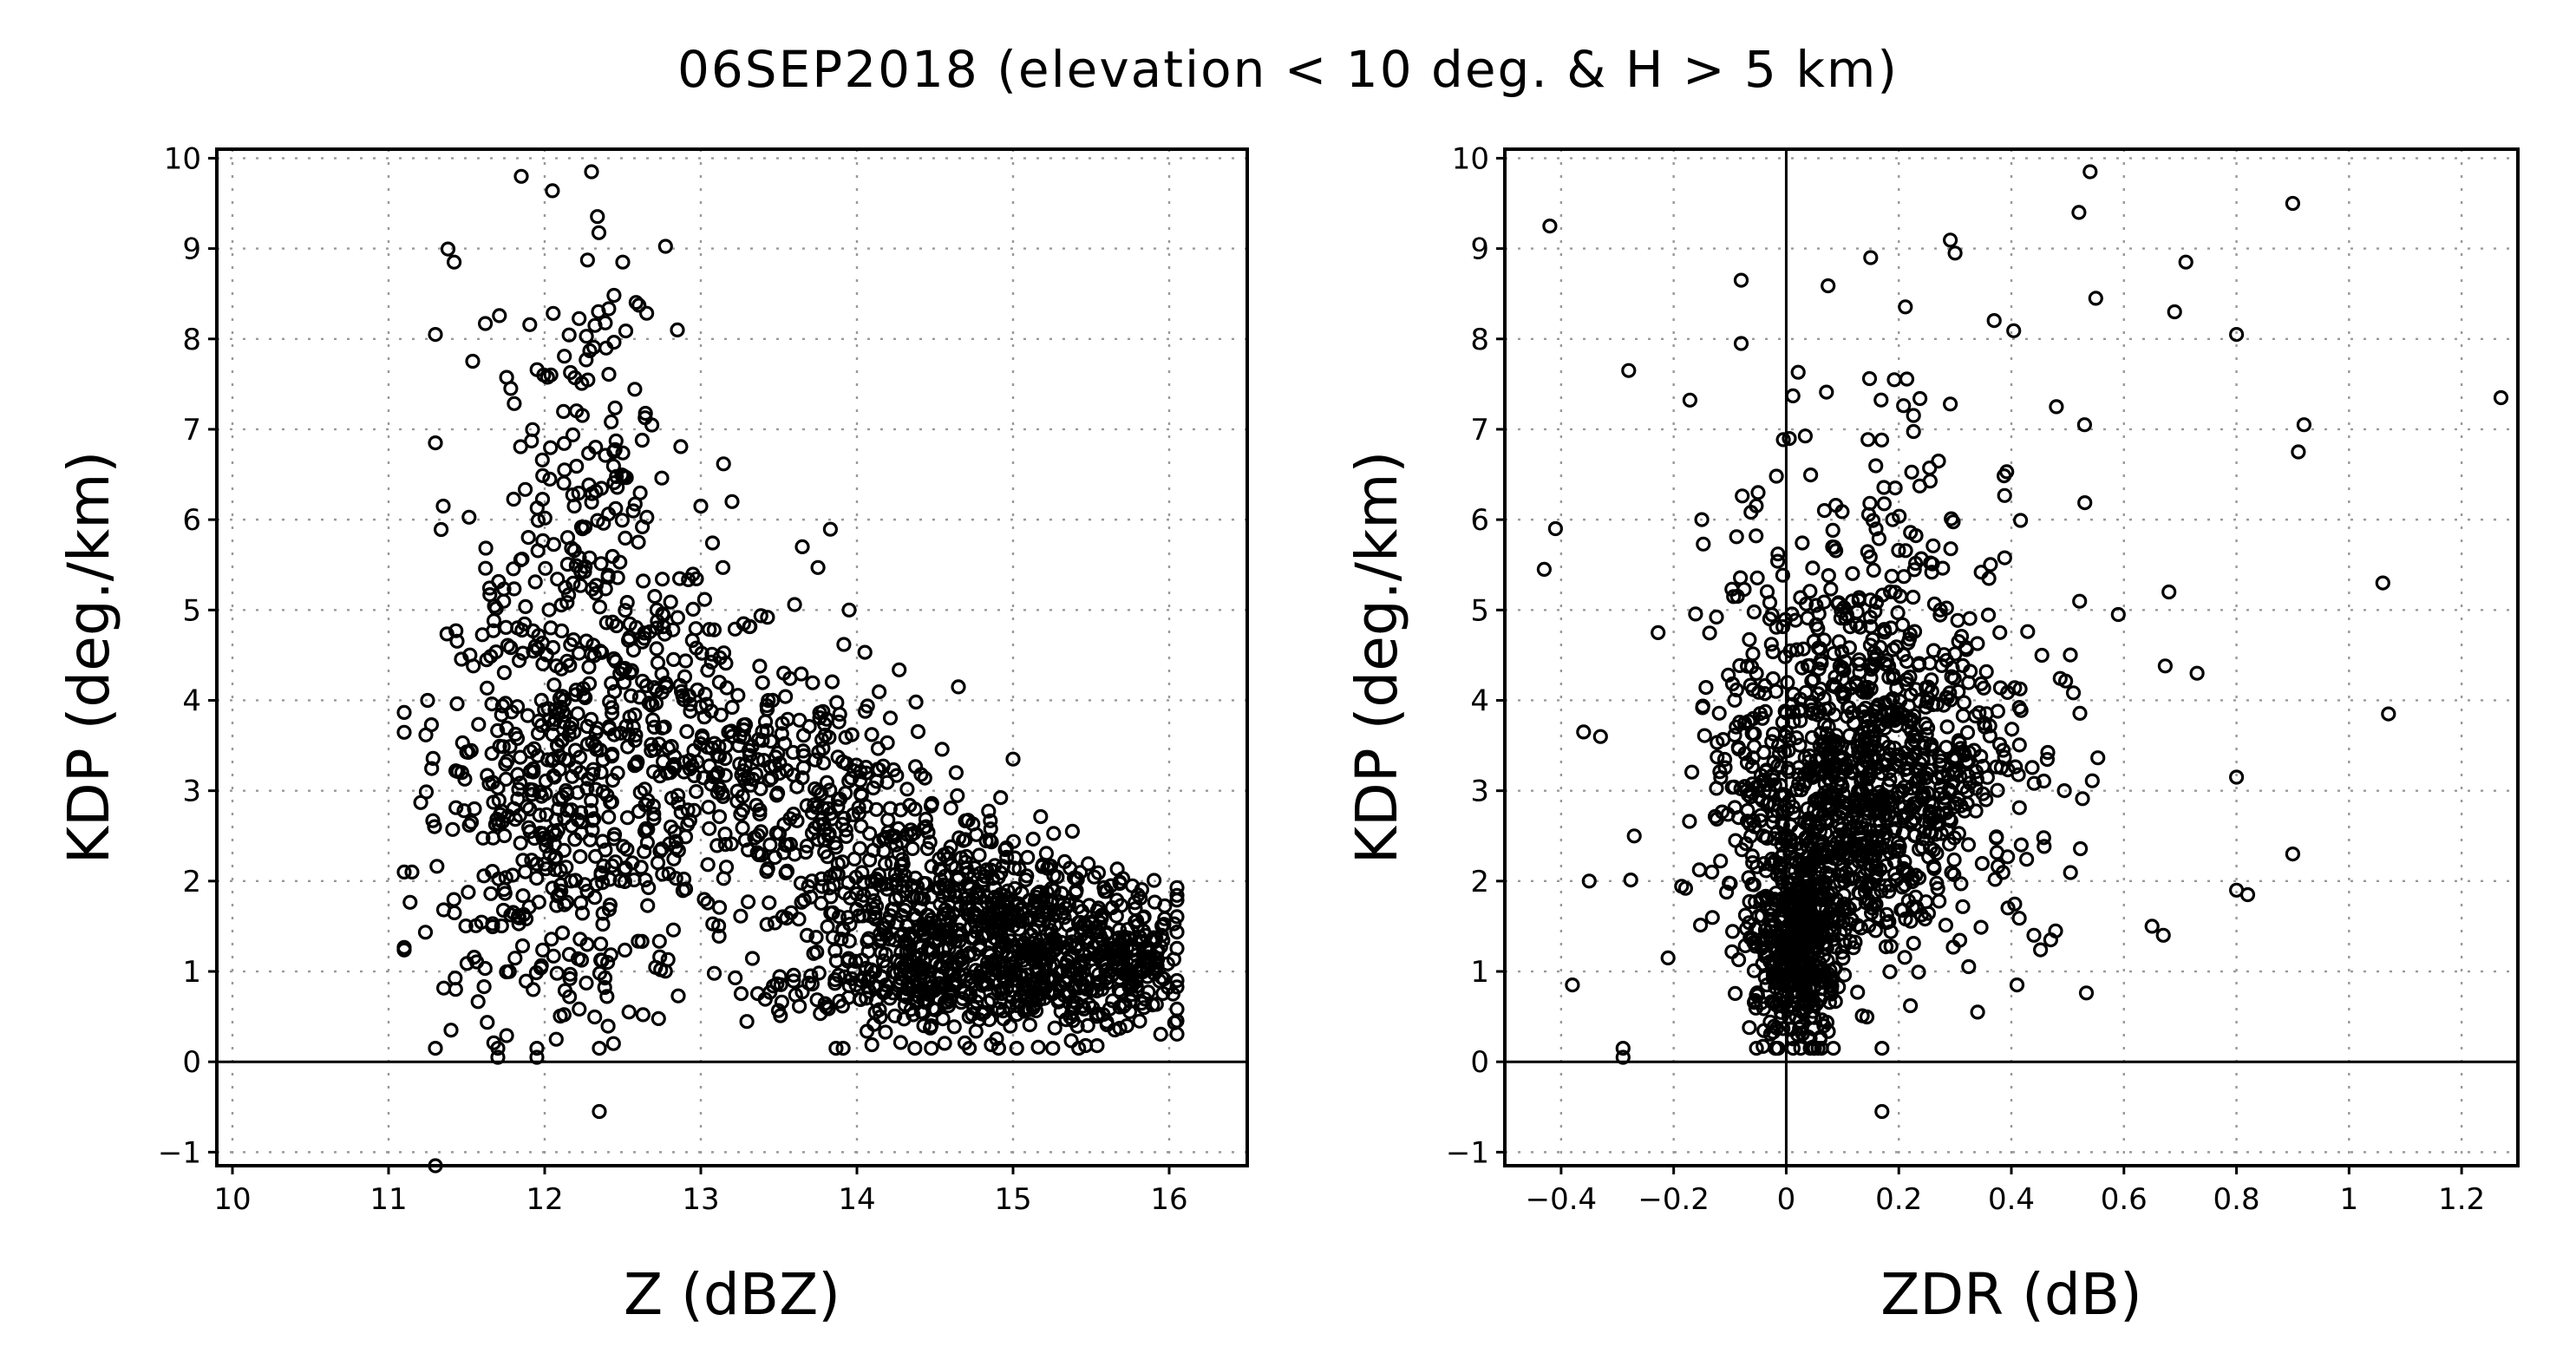 The height and width of the screenshot is (1360, 2576). What do you see at coordinates (1479, 792) in the screenshot?
I see `y-tick-label: 3` at bounding box center [1479, 792].